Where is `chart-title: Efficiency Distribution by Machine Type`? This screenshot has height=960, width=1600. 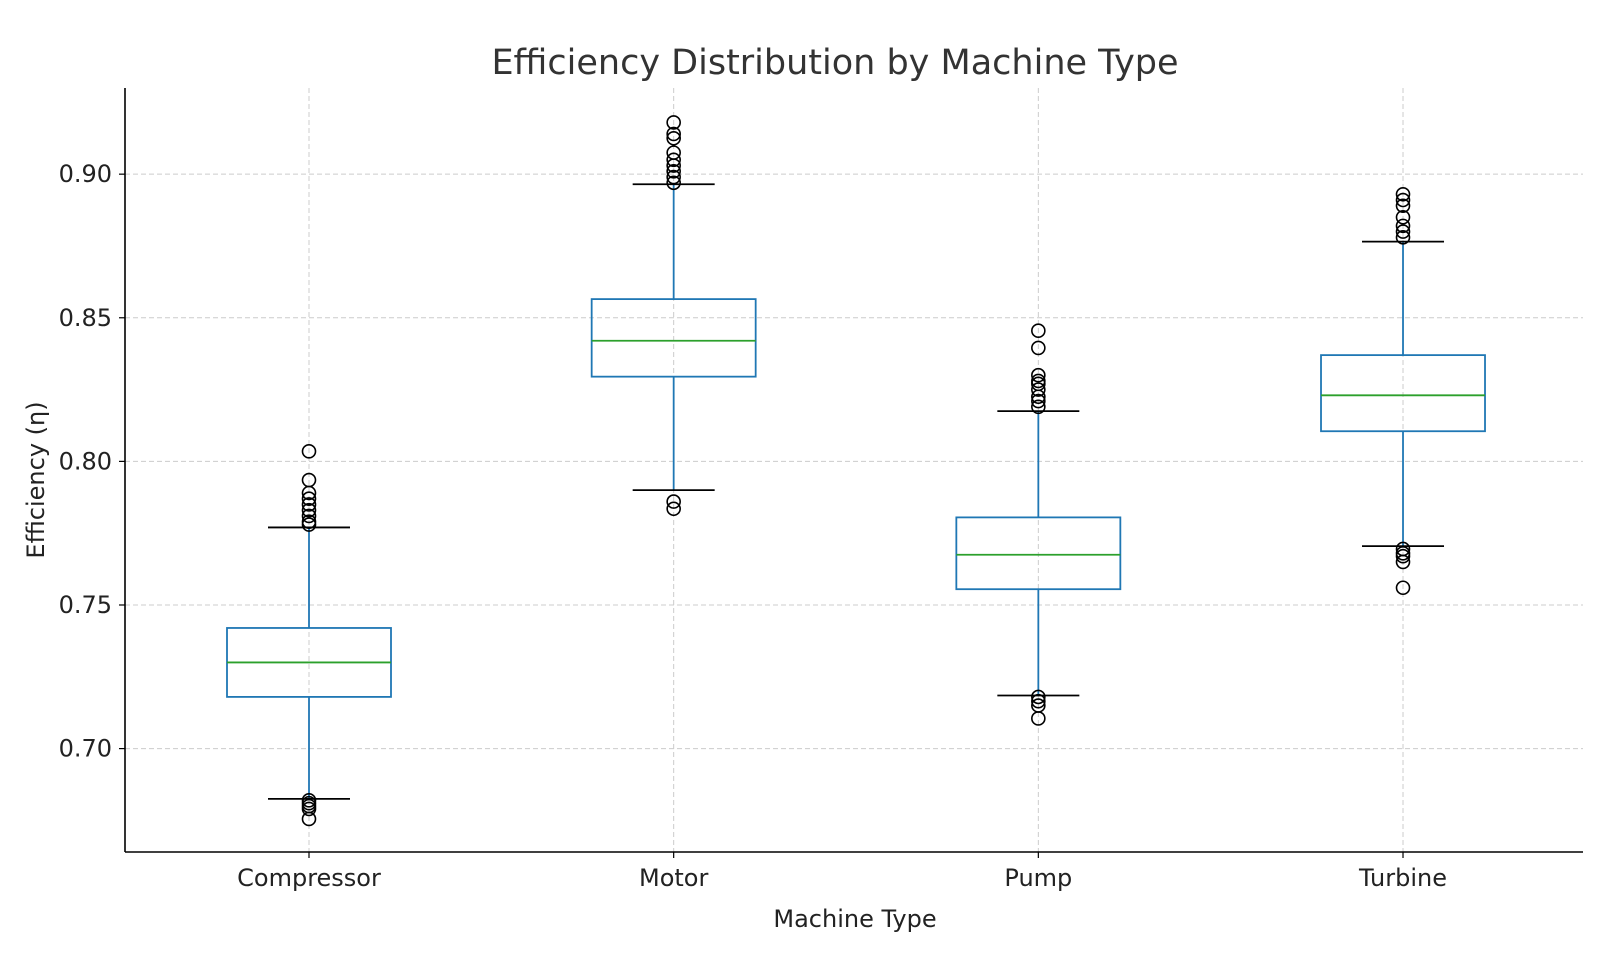
chart-title: Efficiency Distribution by Machine Type is located at coordinates (834, 63).